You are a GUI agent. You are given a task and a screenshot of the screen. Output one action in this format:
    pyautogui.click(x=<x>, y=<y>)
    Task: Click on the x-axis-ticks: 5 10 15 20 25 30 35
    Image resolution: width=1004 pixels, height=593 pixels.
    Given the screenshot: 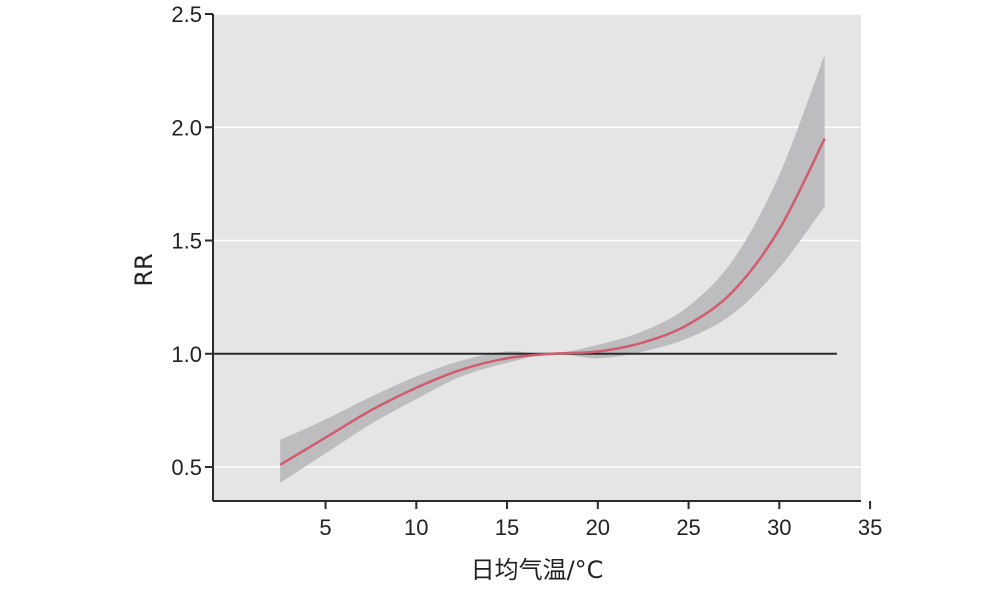 What is the action you would take?
    pyautogui.click(x=600, y=520)
    